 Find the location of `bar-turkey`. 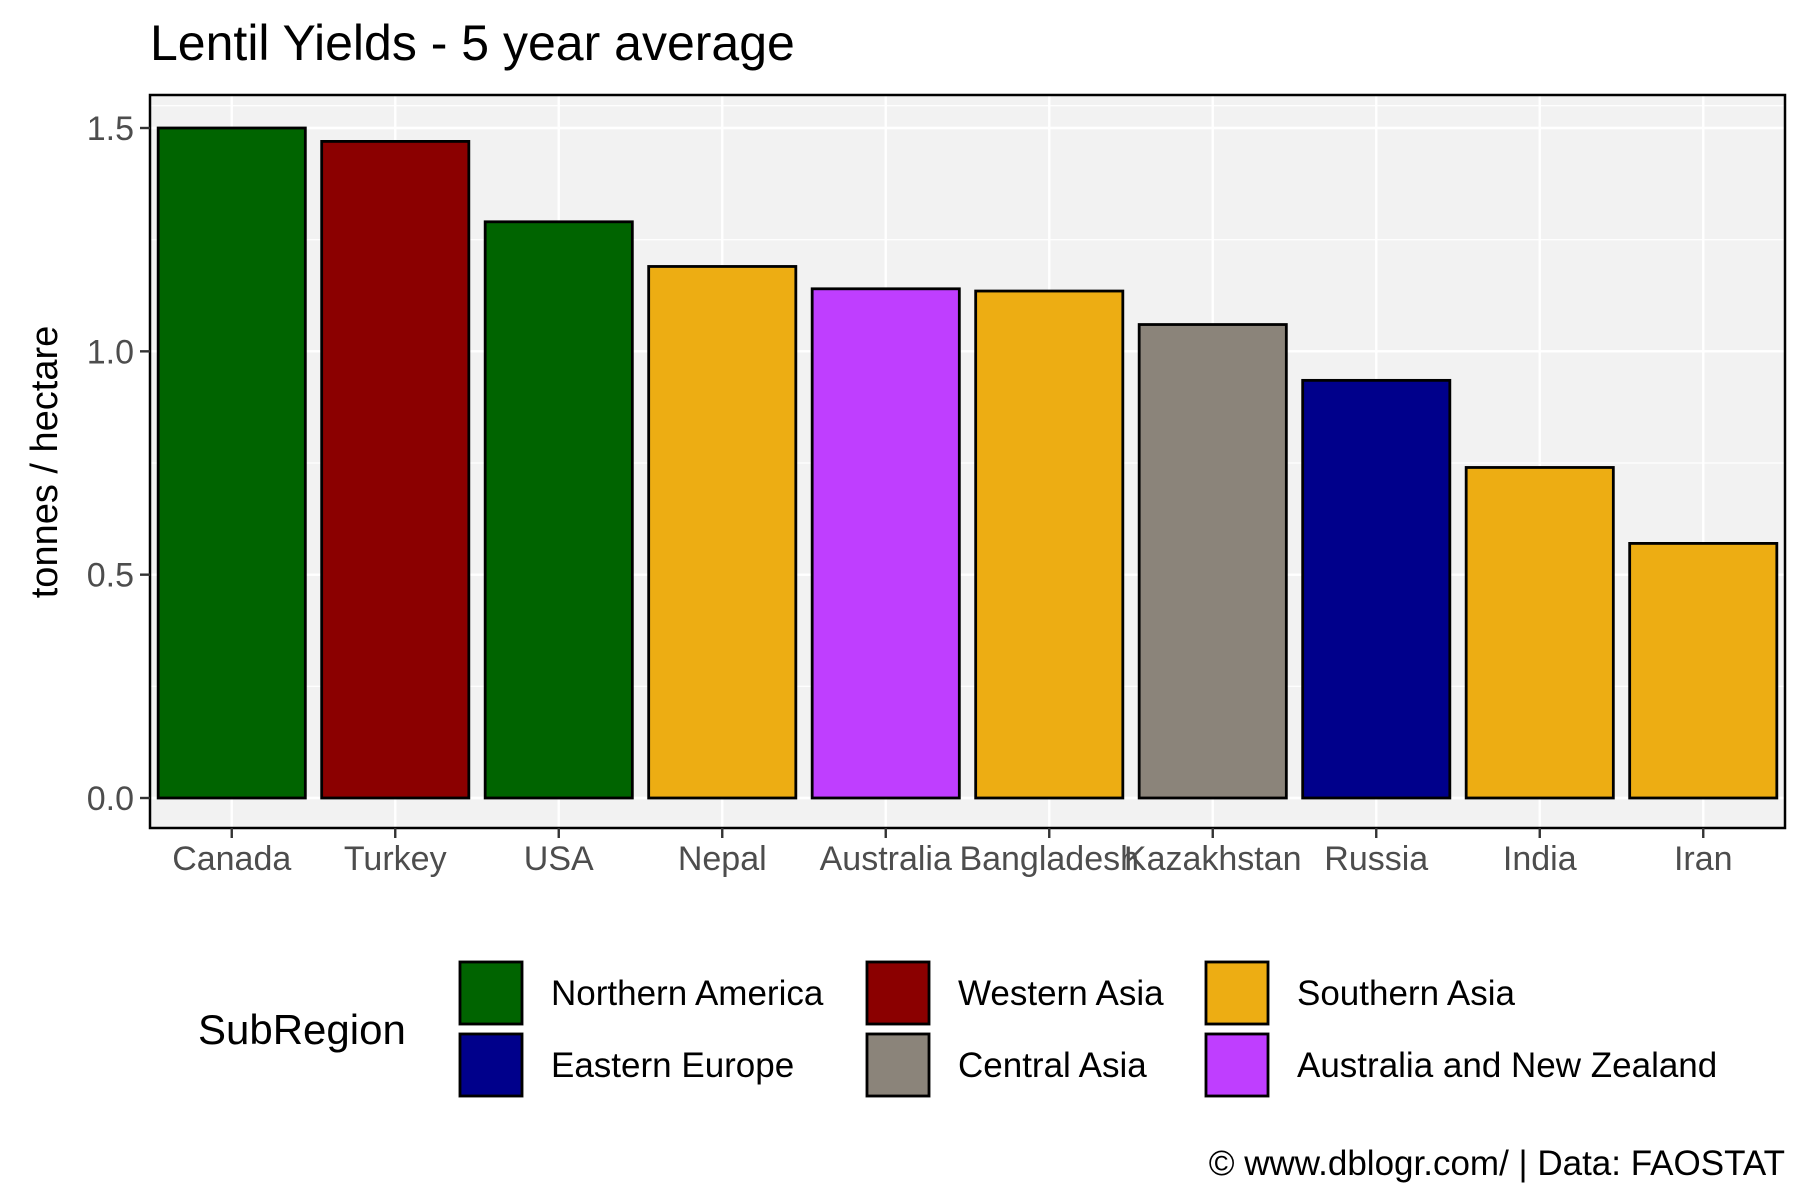

bar-turkey is located at coordinates (395, 469).